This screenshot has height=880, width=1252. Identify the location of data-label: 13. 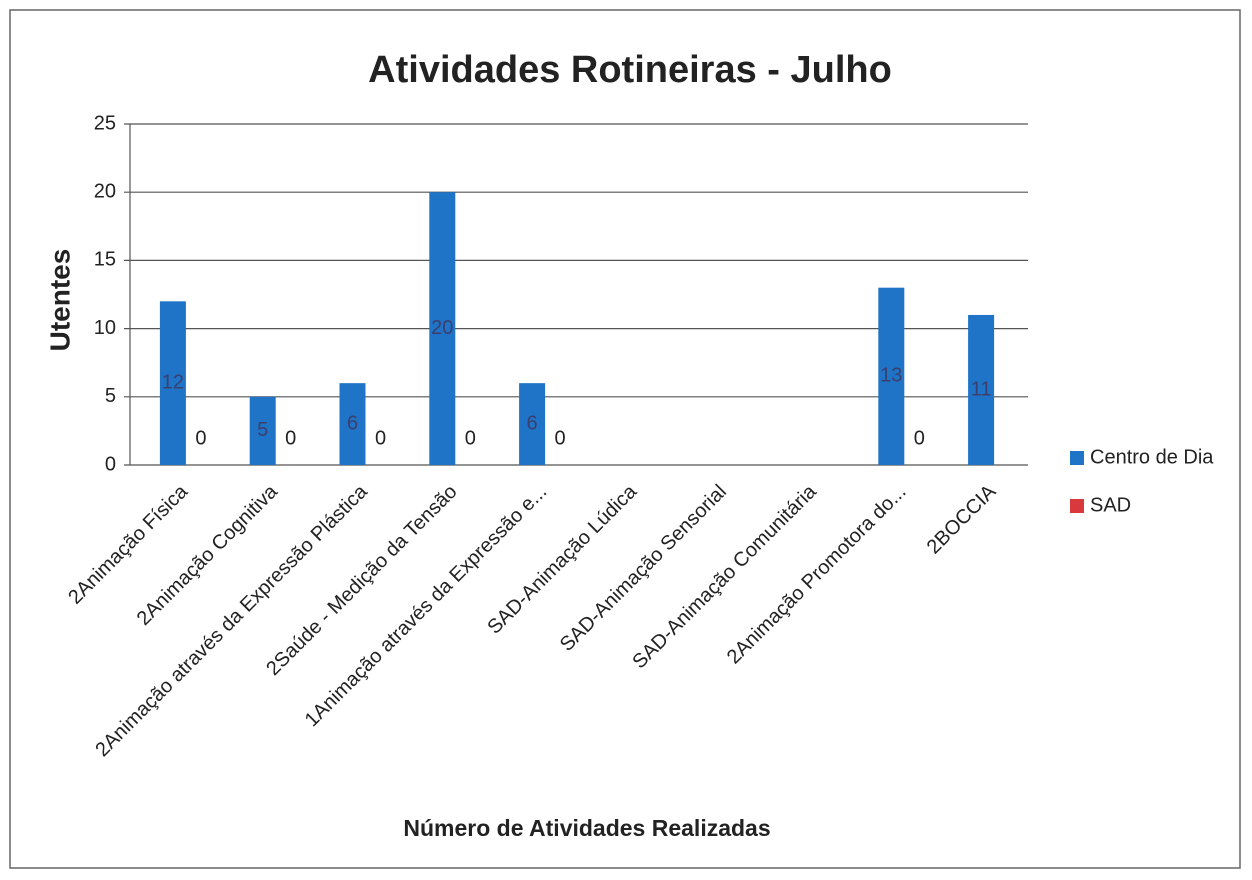
(891, 376).